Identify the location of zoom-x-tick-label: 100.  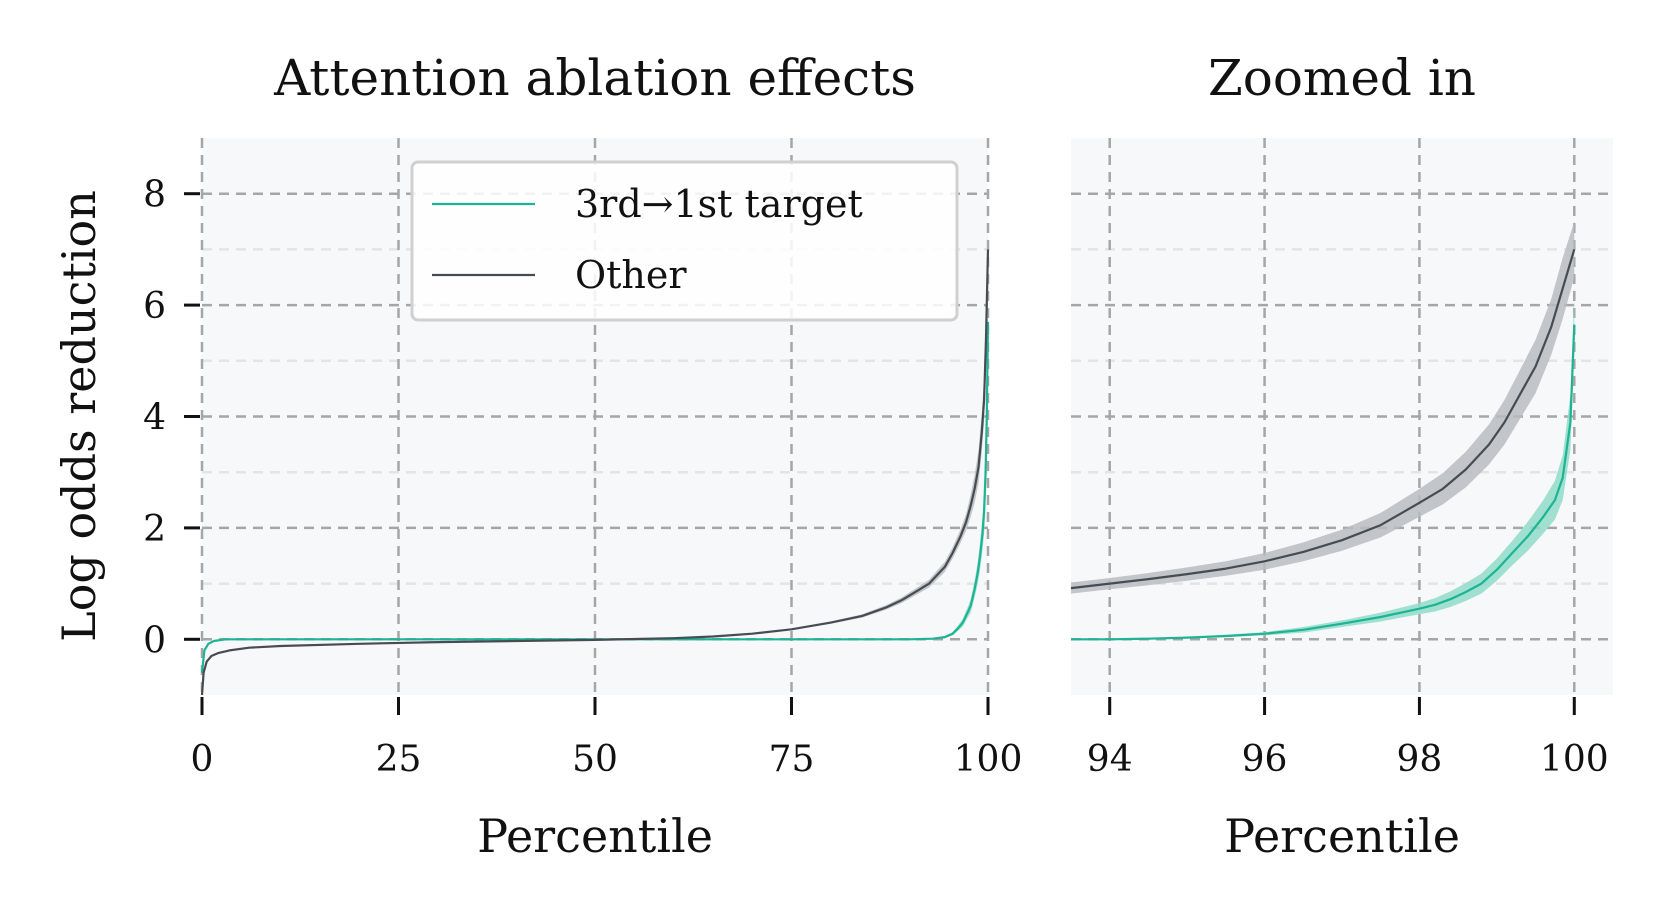
(1574, 759).